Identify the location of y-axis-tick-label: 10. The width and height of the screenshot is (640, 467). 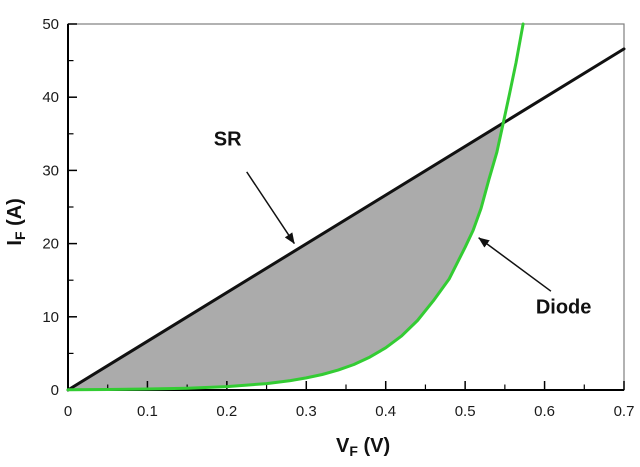
(50, 317).